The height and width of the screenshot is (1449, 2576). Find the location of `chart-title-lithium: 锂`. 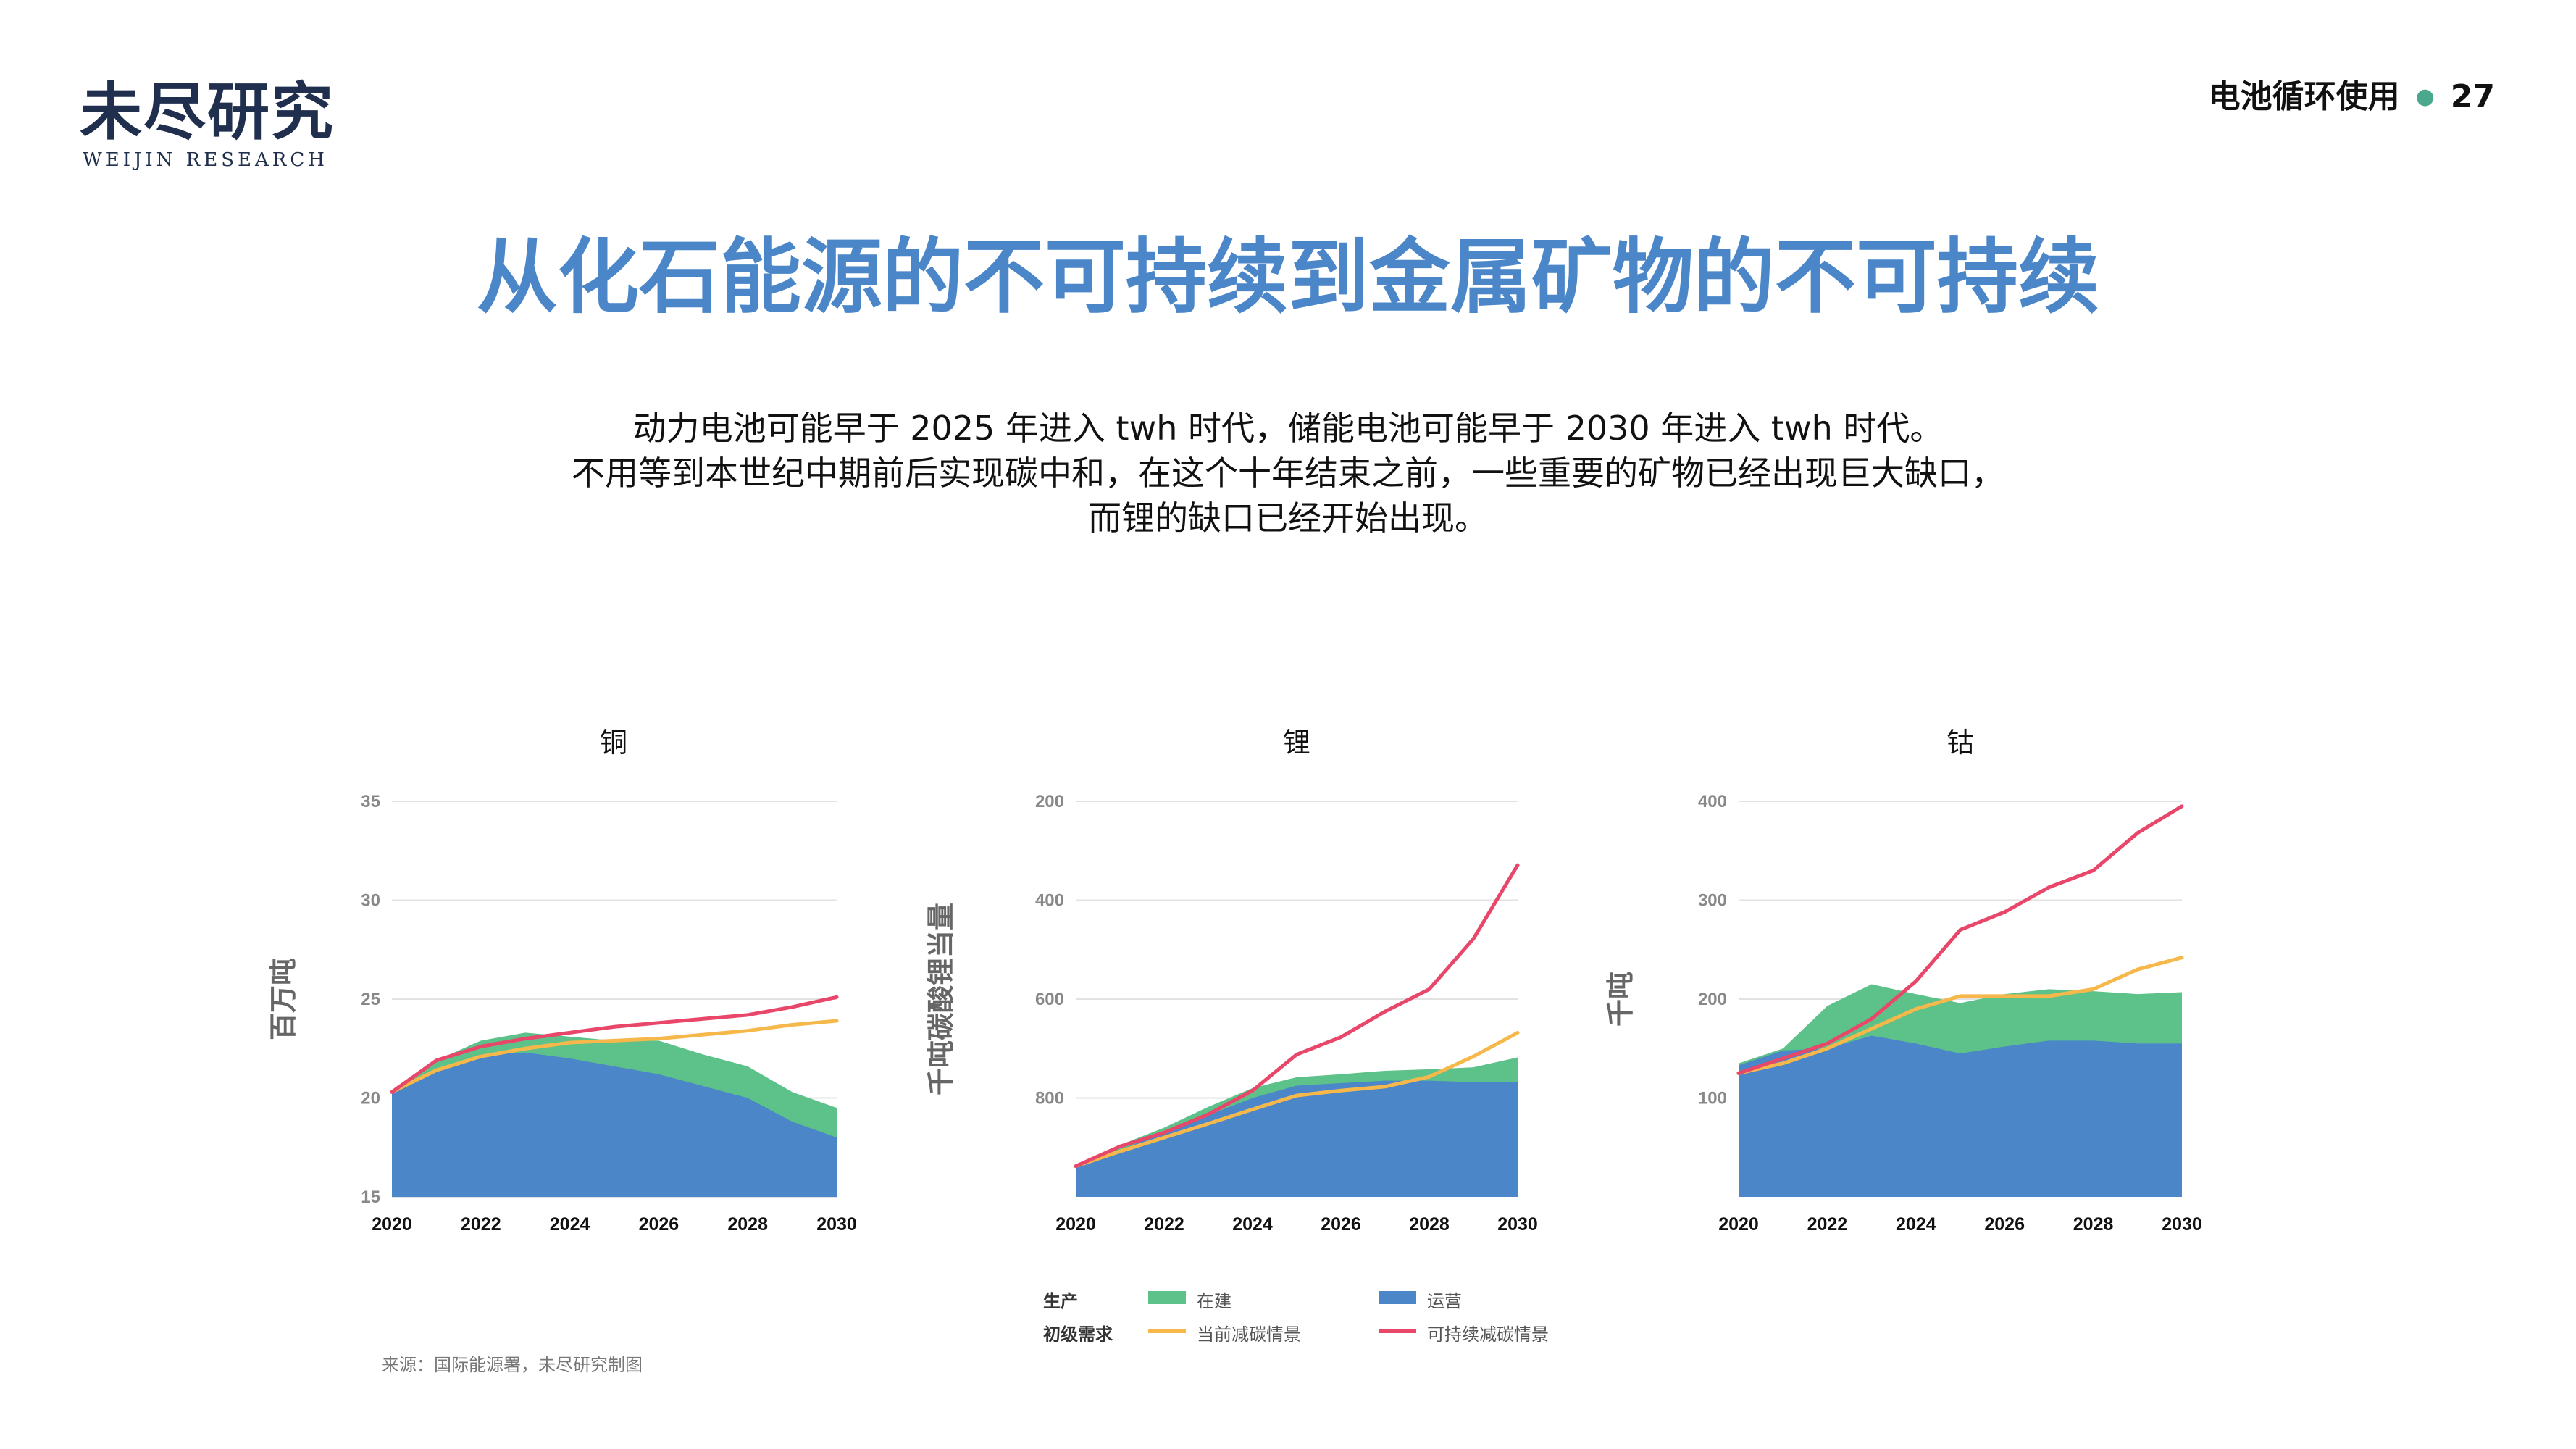

chart-title-lithium: 锂 is located at coordinates (1296, 743).